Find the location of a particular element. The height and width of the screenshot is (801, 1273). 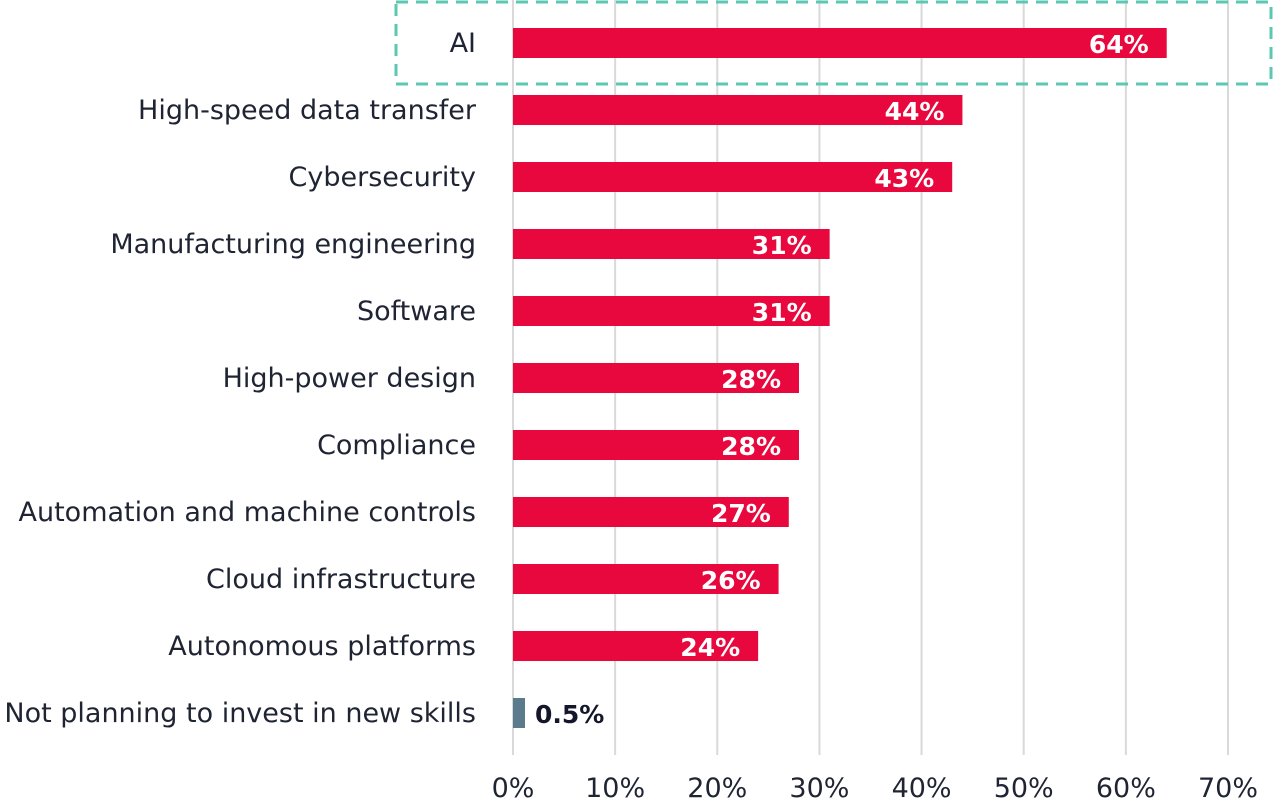

category-label: AI is located at coordinates (463, 43).